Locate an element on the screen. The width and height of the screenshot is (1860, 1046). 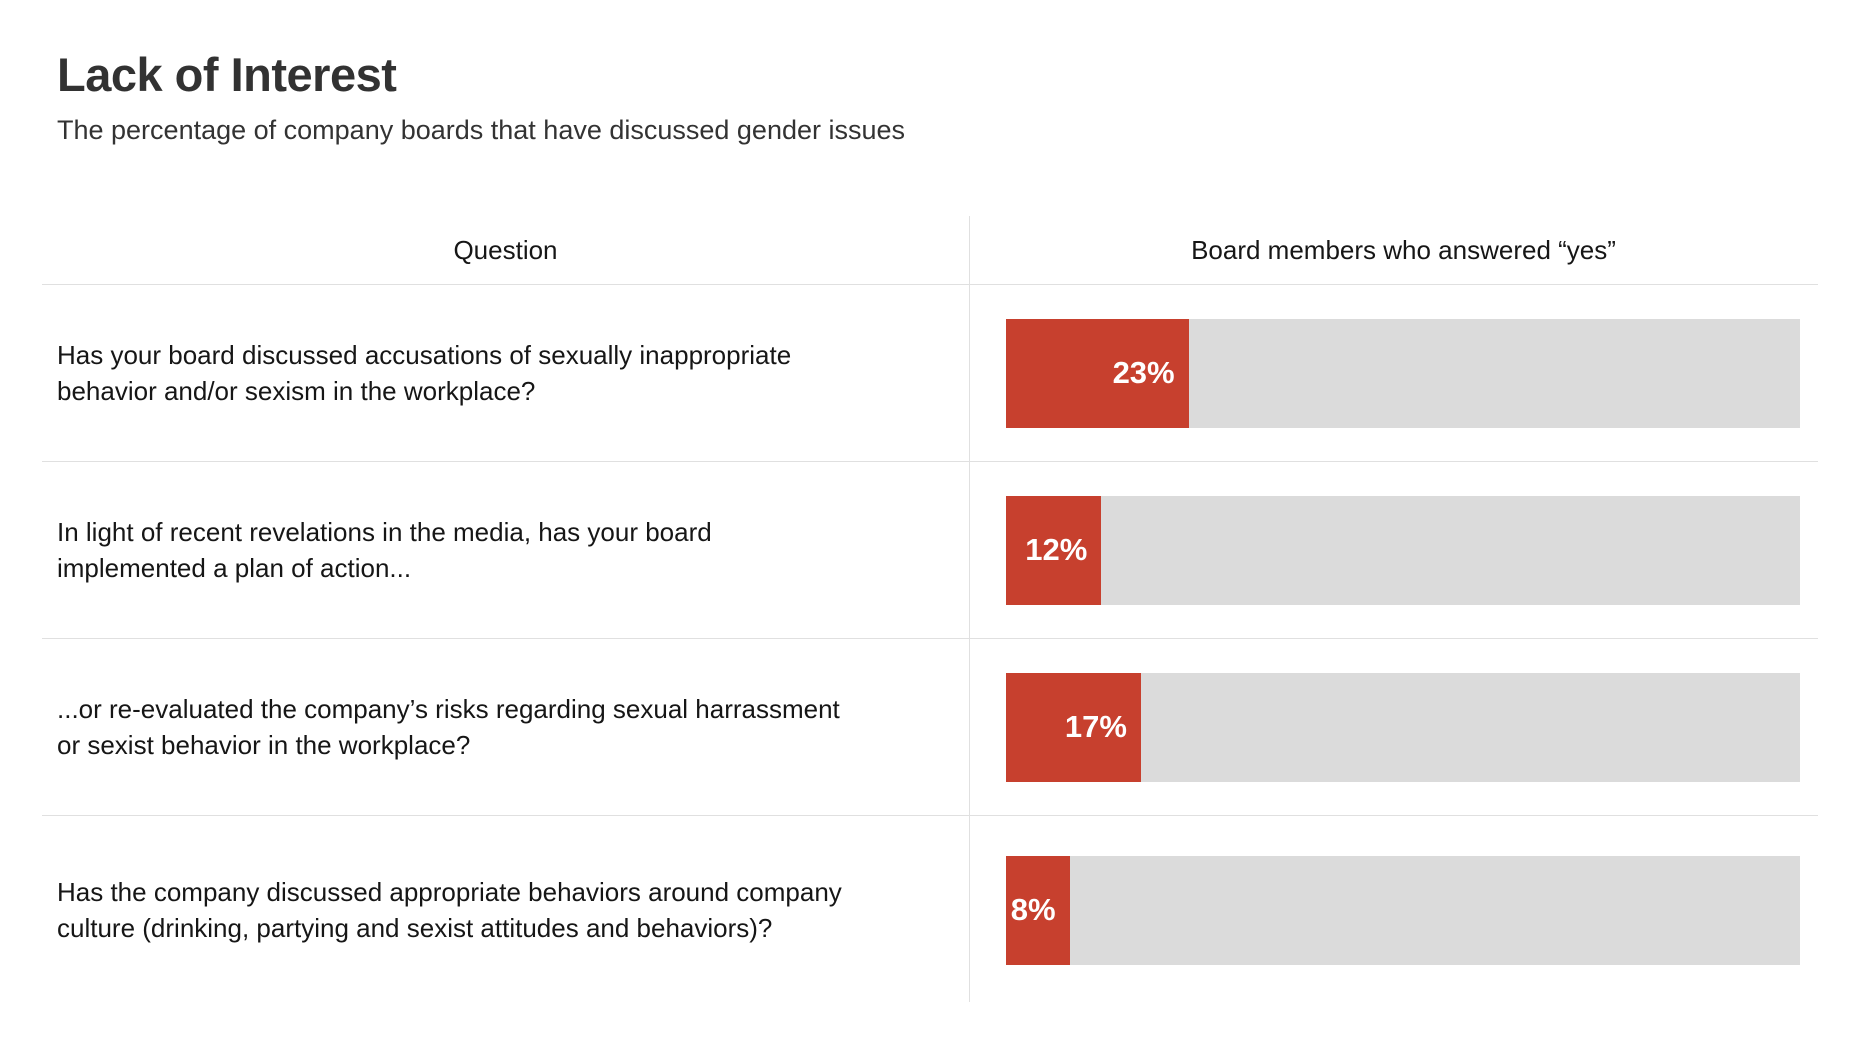
bar-fill: 12% is located at coordinates (1054, 550).